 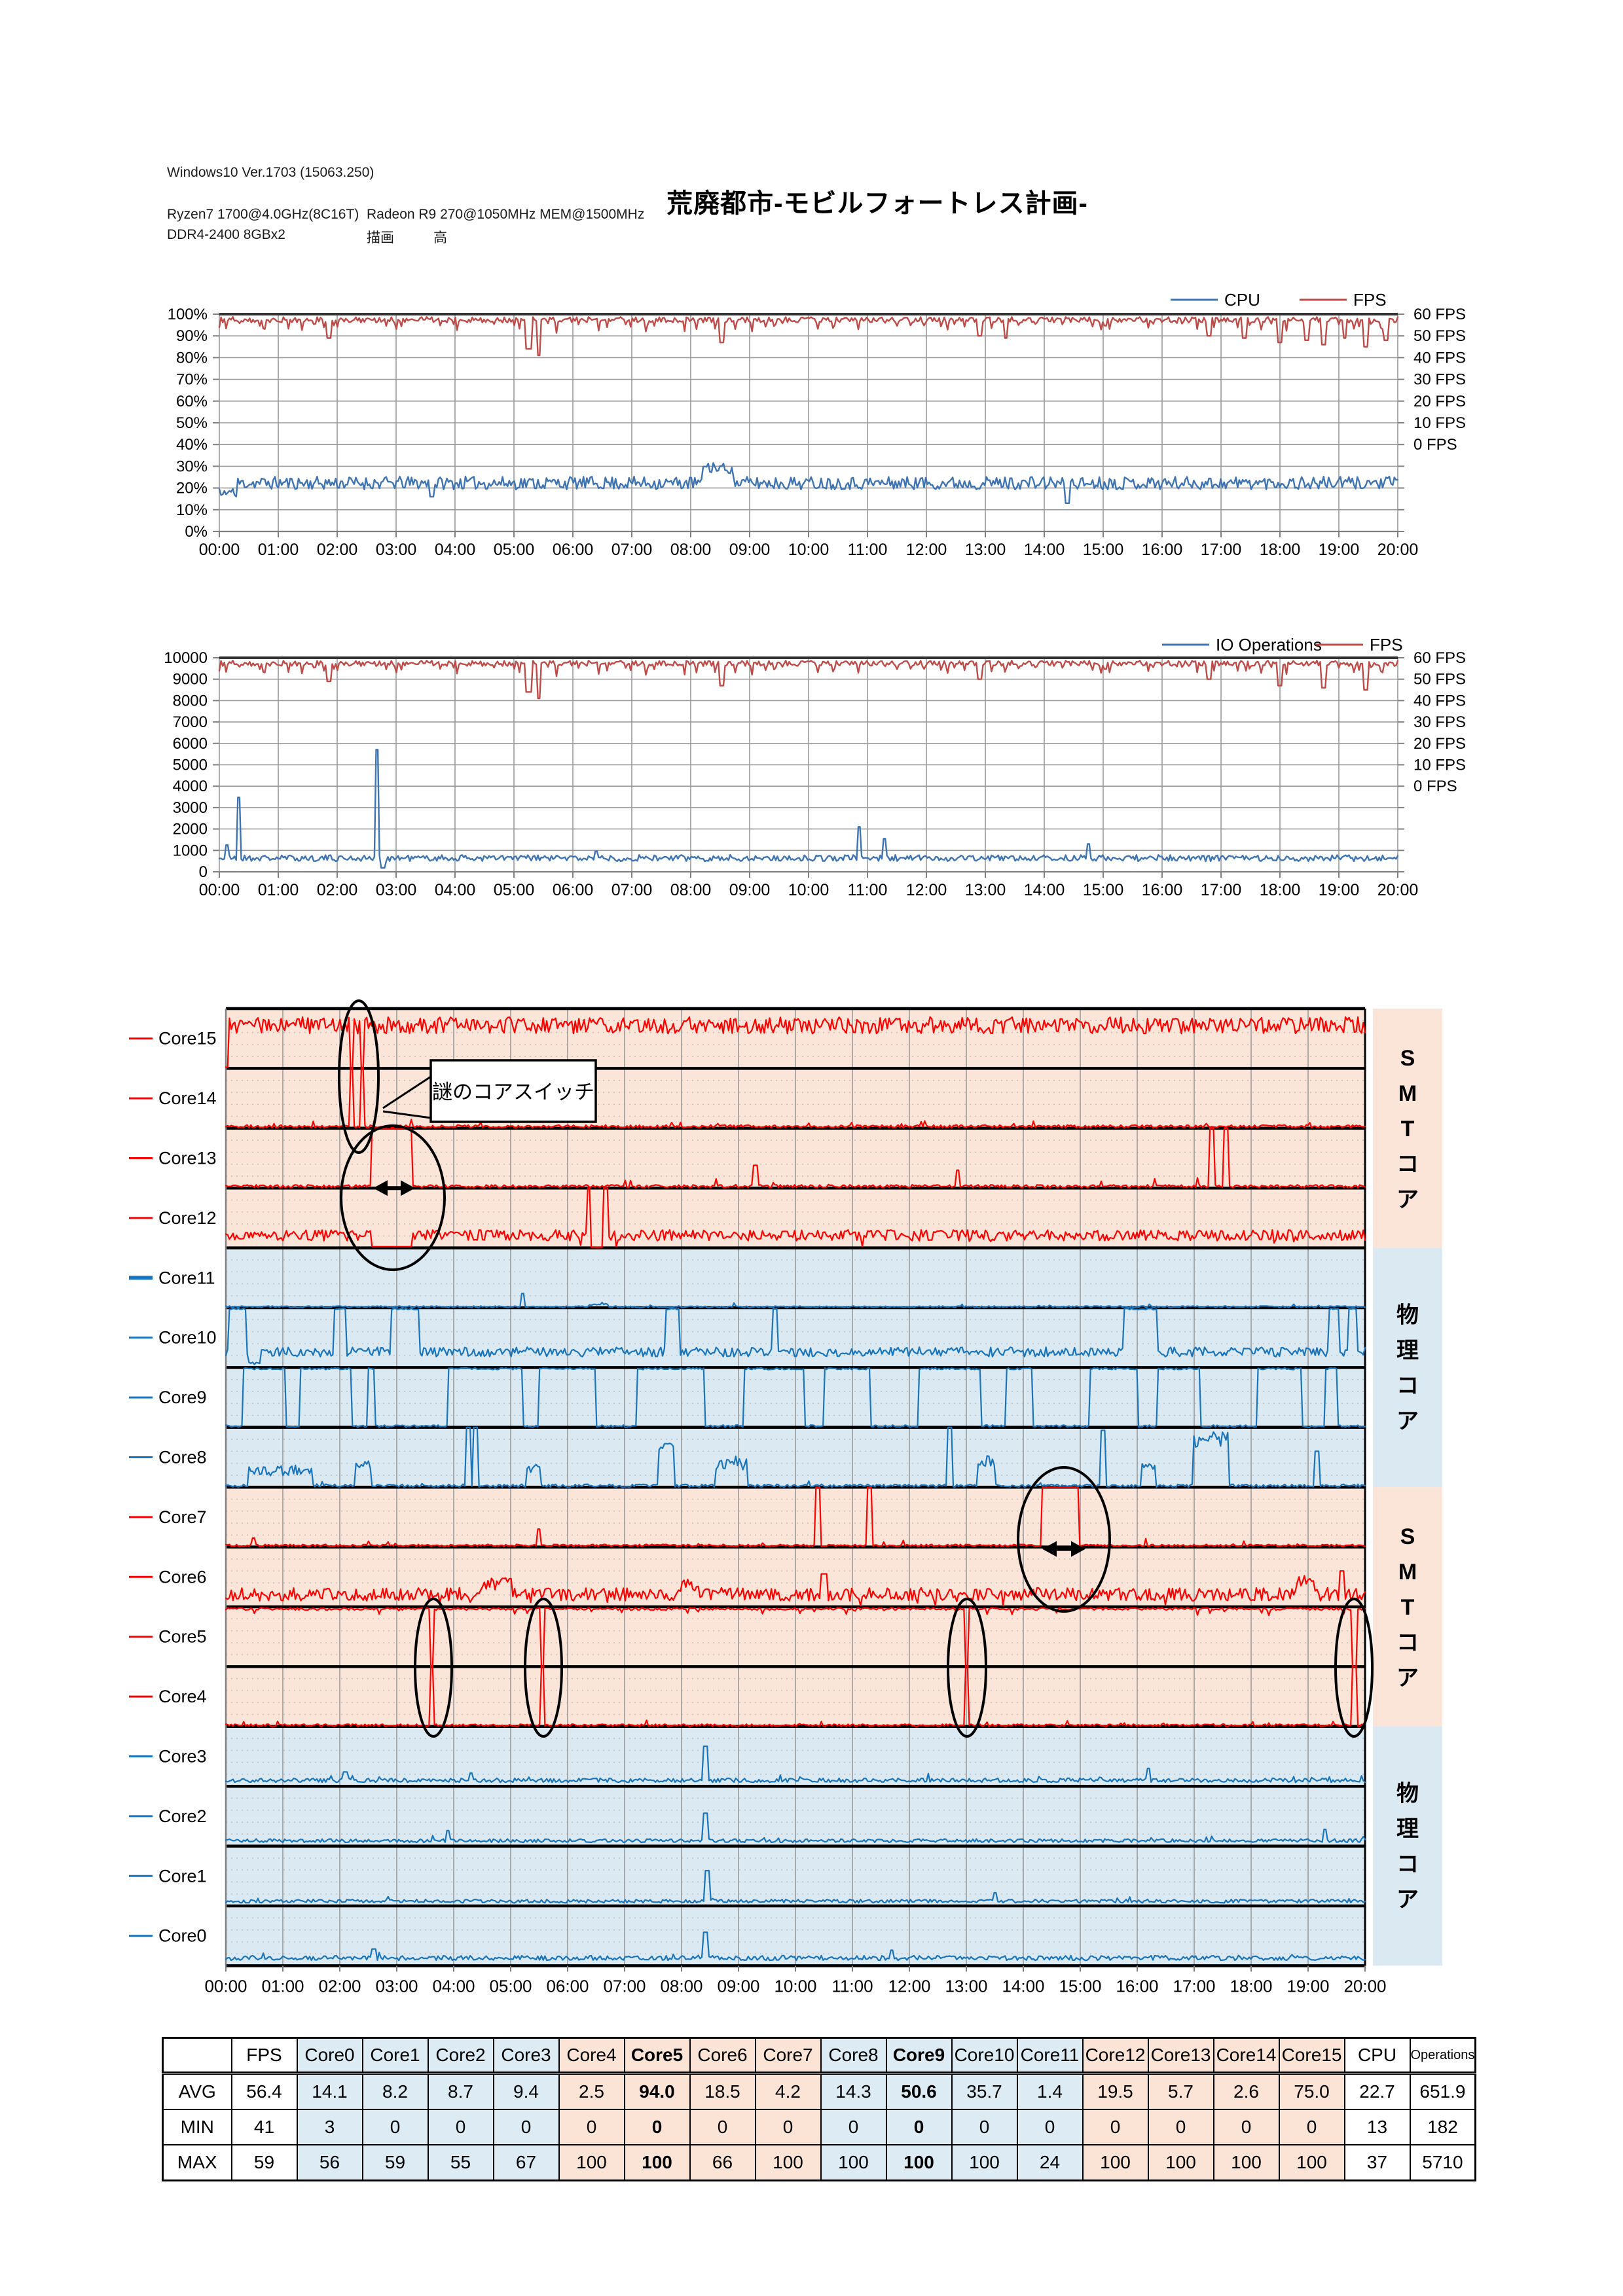 I want to click on cpu-fps-chart-x-label: 06:00, so click(x=573, y=550).